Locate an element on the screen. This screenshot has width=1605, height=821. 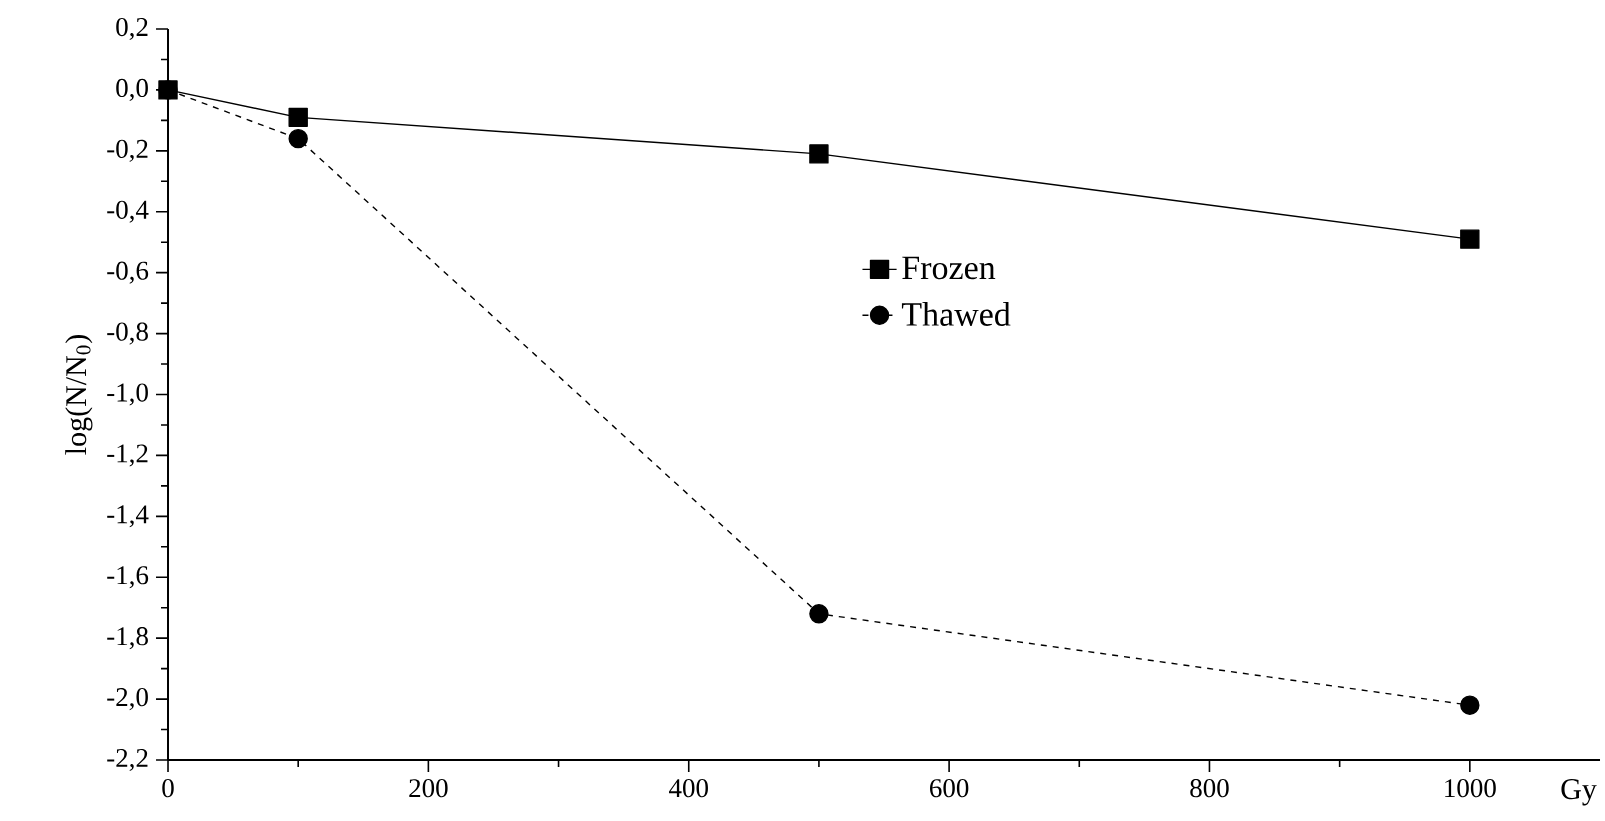
x-axis-title: Gy is located at coordinates (1579, 792).